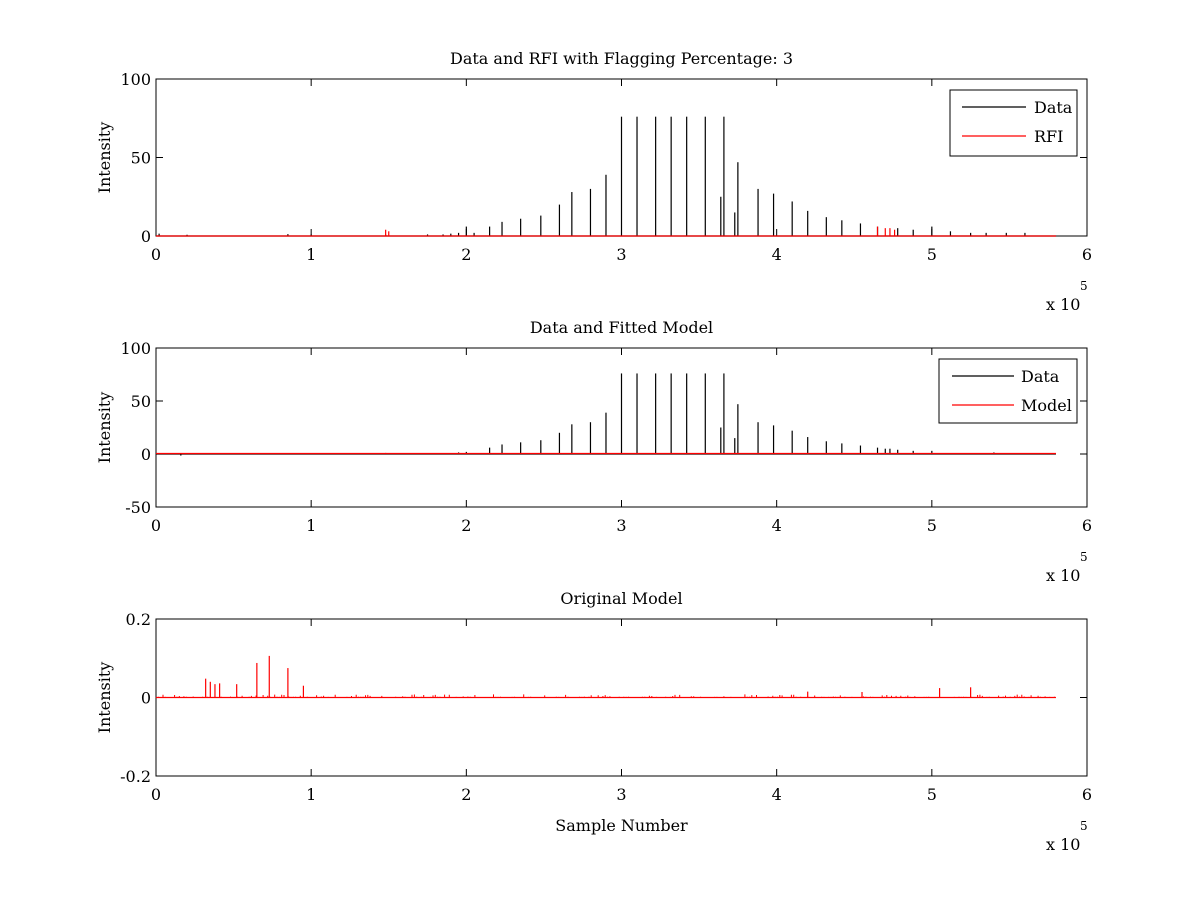 The image size is (1200, 900). Describe the element at coordinates (605, 696) in the screenshot. I see `series-noise` at that location.